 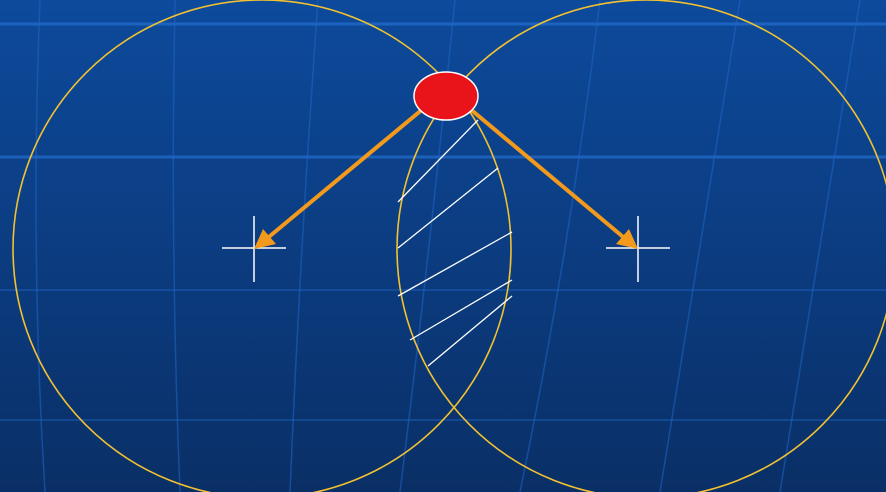 What do you see at coordinates (549, 175) in the screenshot?
I see `arrow-to-right-center` at bounding box center [549, 175].